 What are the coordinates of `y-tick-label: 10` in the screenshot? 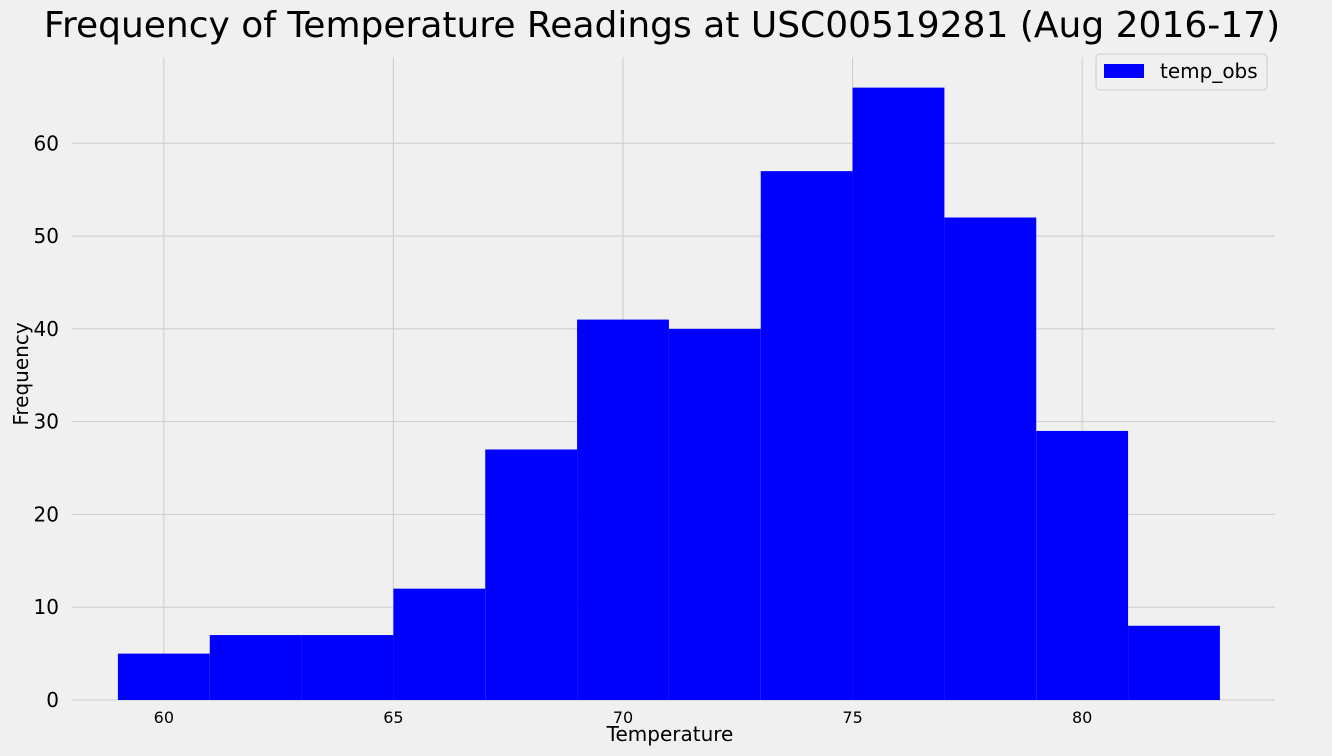 It's located at (46, 607).